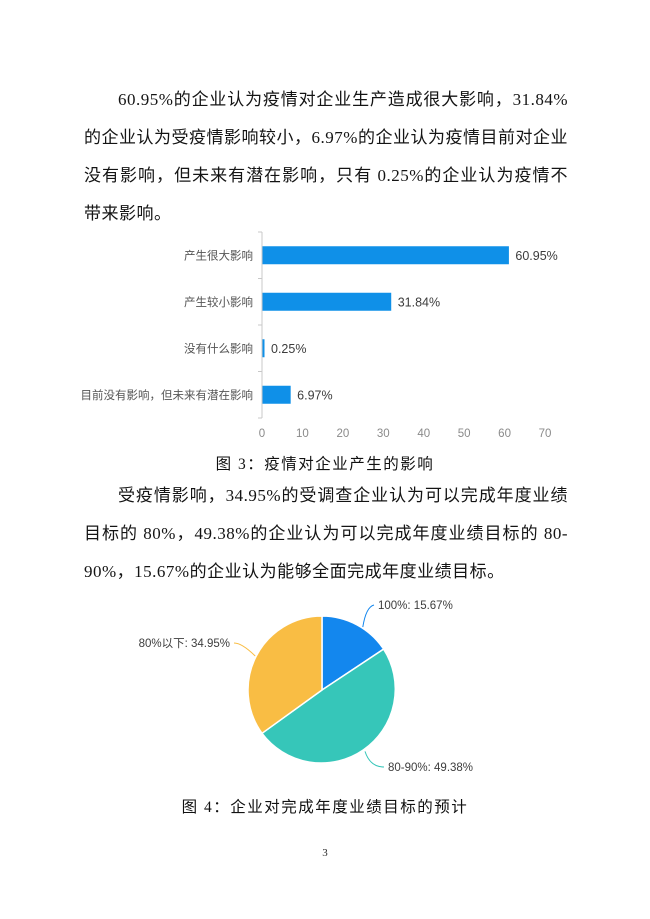  Describe the element at coordinates (504, 434) in the screenshot. I see `svg-text: 60` at that location.